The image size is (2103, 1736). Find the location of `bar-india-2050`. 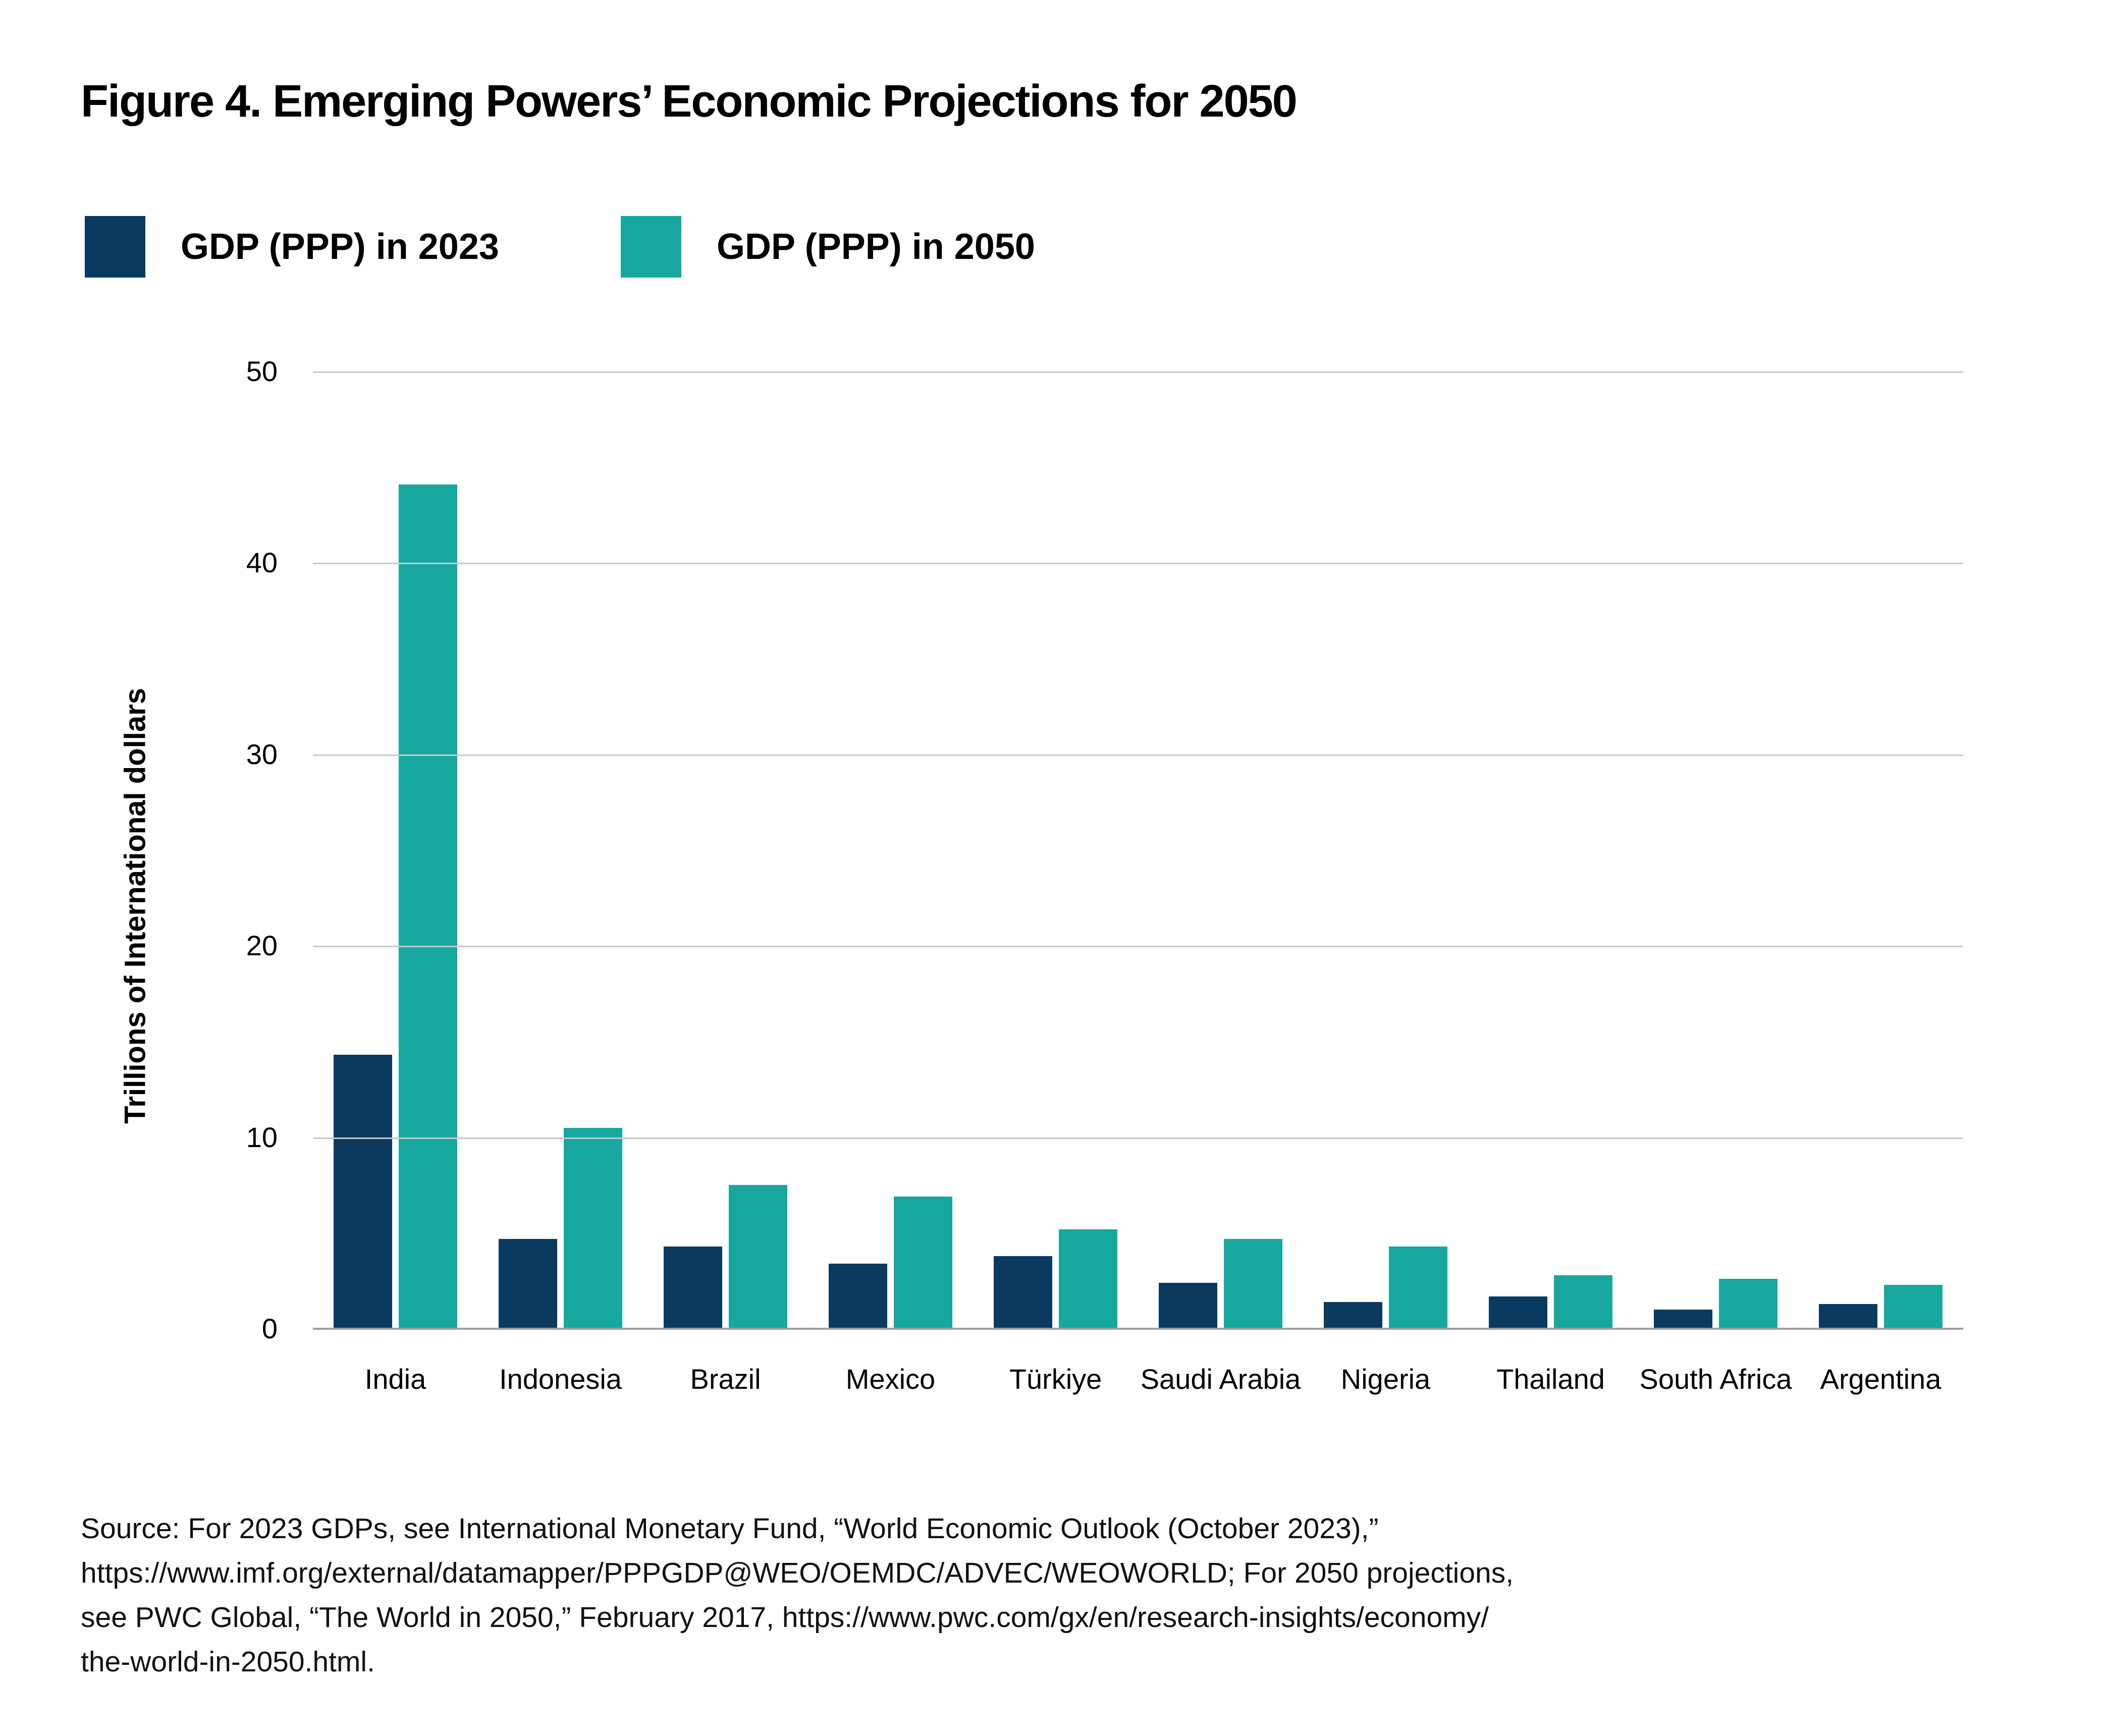

bar-india-2050 is located at coordinates (428, 906).